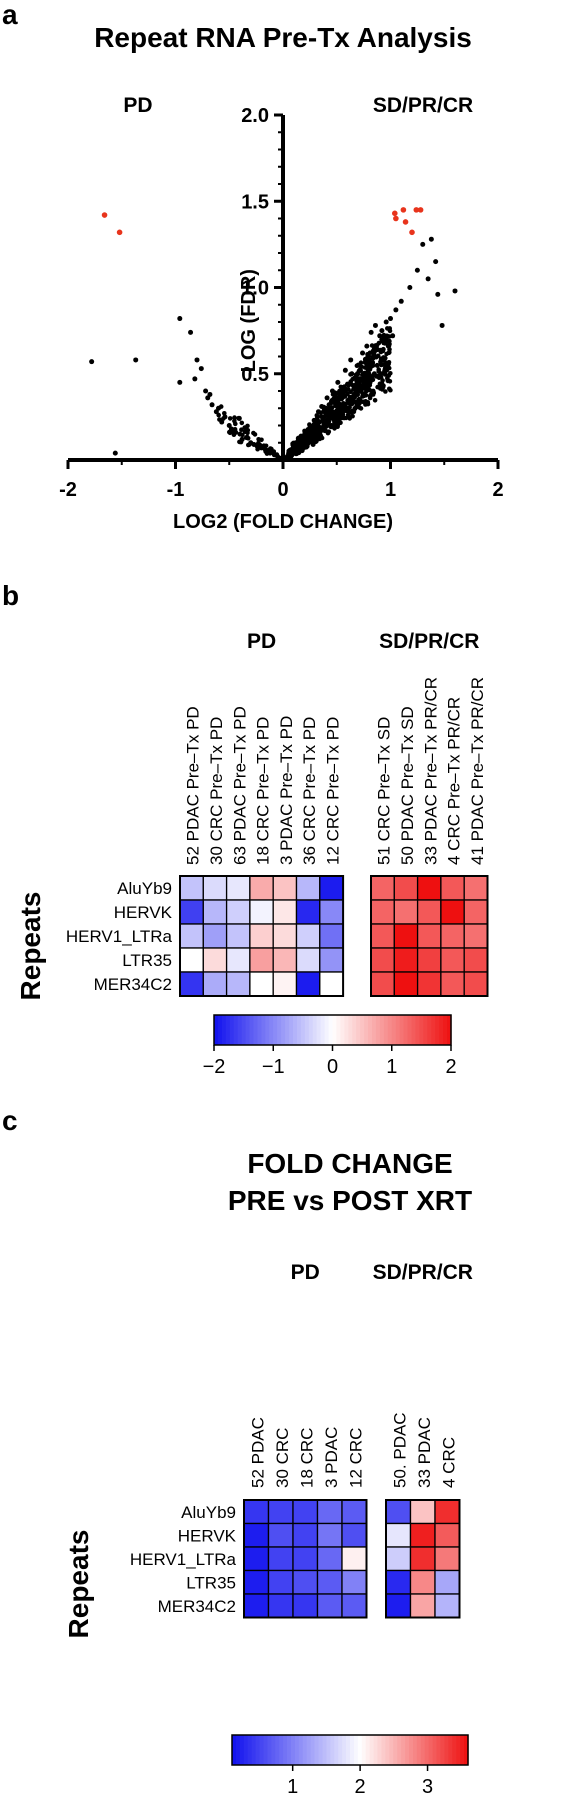 This screenshot has height=1800, width=580. What do you see at coordinates (30, 946) in the screenshot?
I see `heatmap-b-ylabel: Repeats` at bounding box center [30, 946].